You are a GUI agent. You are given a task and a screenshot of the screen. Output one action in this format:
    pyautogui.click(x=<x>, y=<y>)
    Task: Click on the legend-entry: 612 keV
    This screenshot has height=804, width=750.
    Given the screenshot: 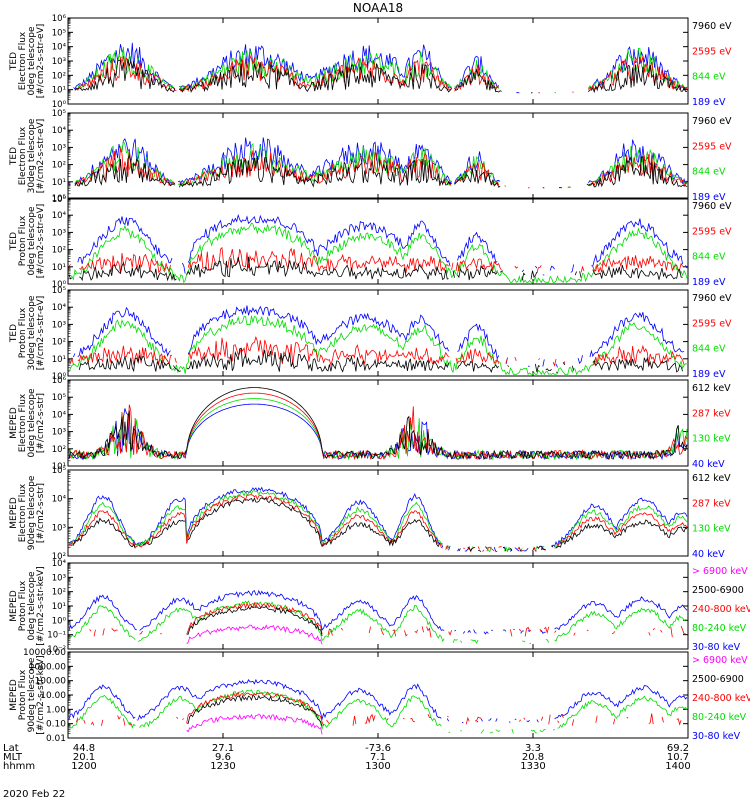 What is the action you would take?
    pyautogui.click(x=711, y=478)
    